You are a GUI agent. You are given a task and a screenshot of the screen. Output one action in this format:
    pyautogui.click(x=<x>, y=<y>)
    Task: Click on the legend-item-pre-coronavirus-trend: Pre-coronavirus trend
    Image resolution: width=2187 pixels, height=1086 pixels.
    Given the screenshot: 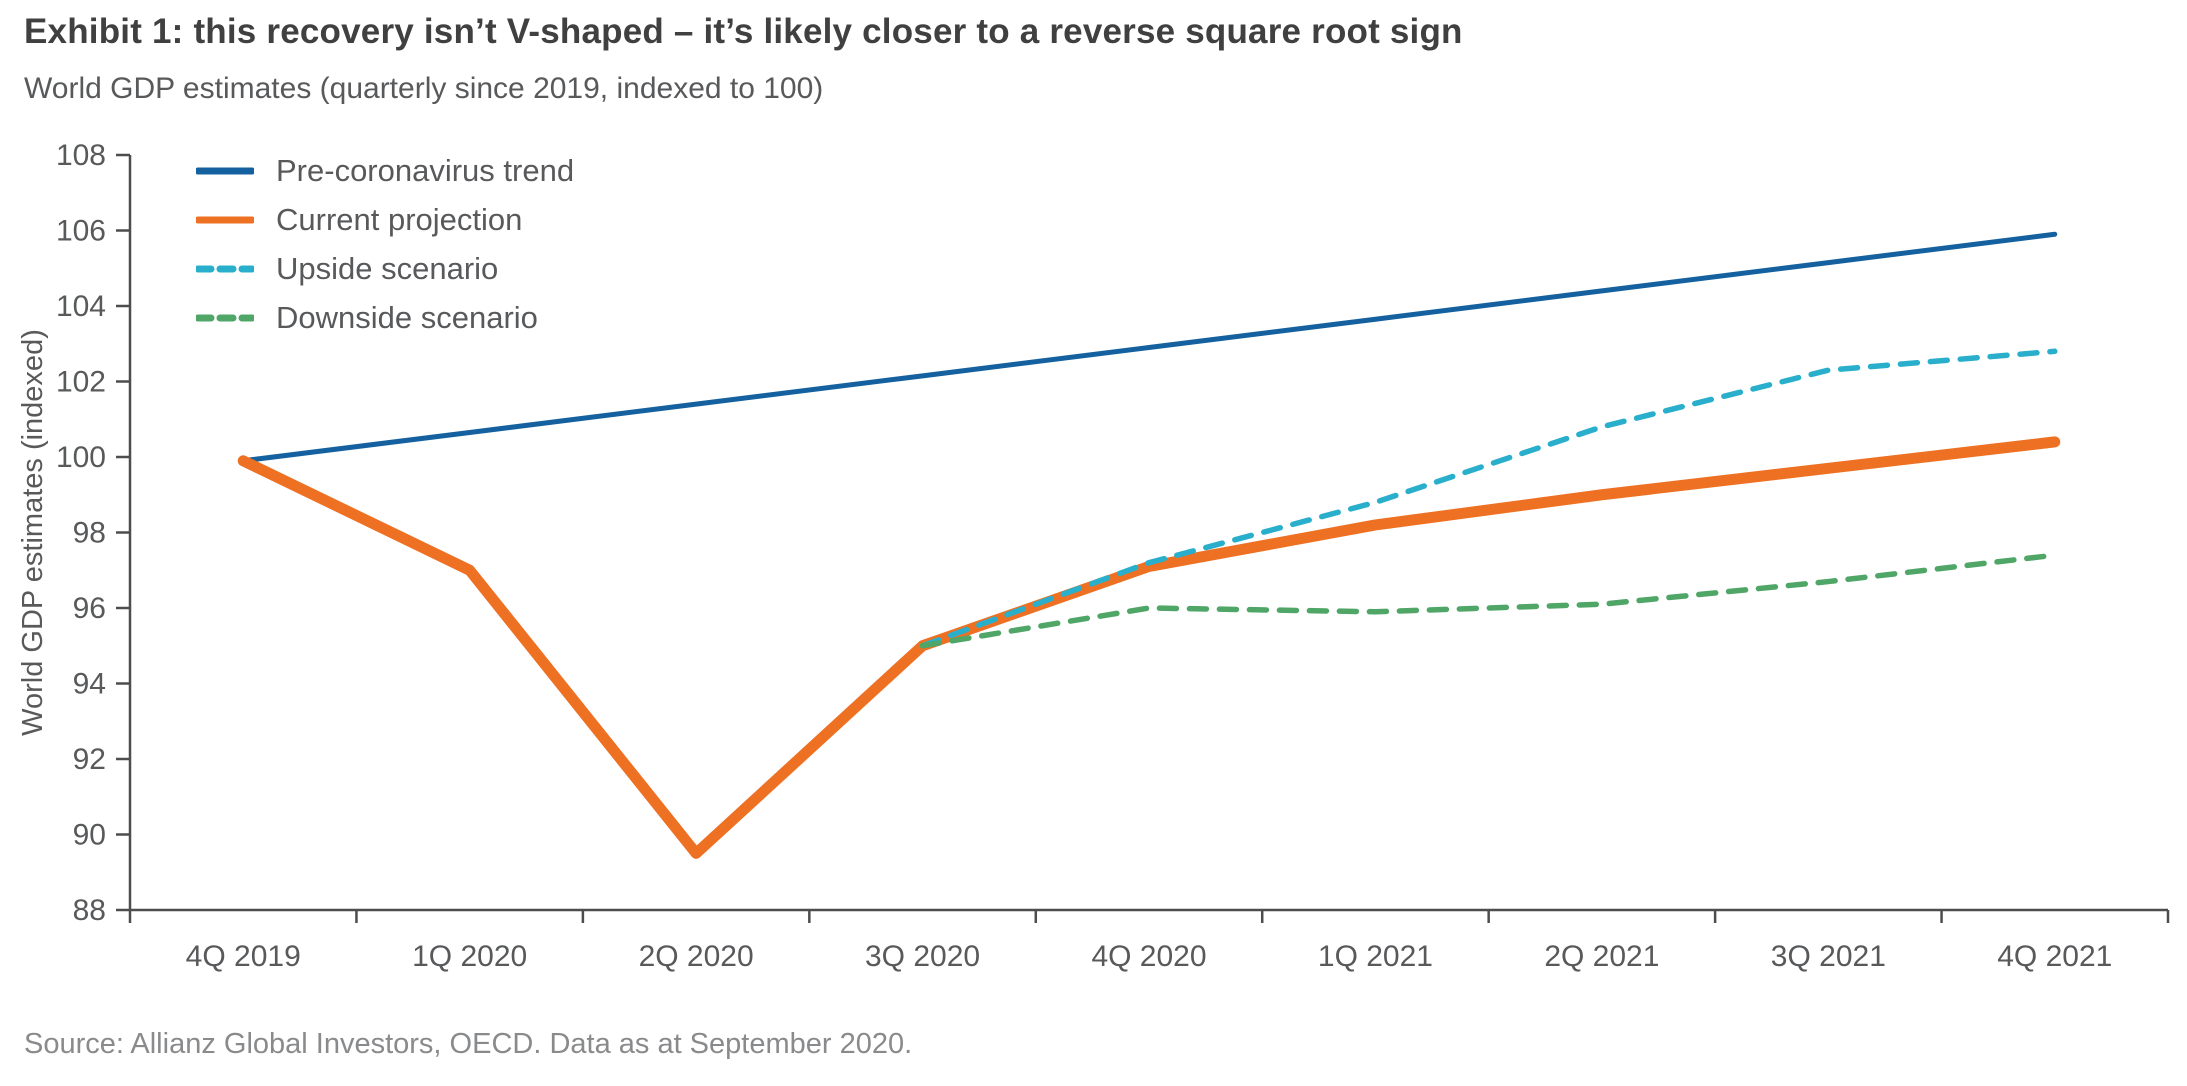 What is the action you would take?
    pyautogui.click(x=385, y=170)
    